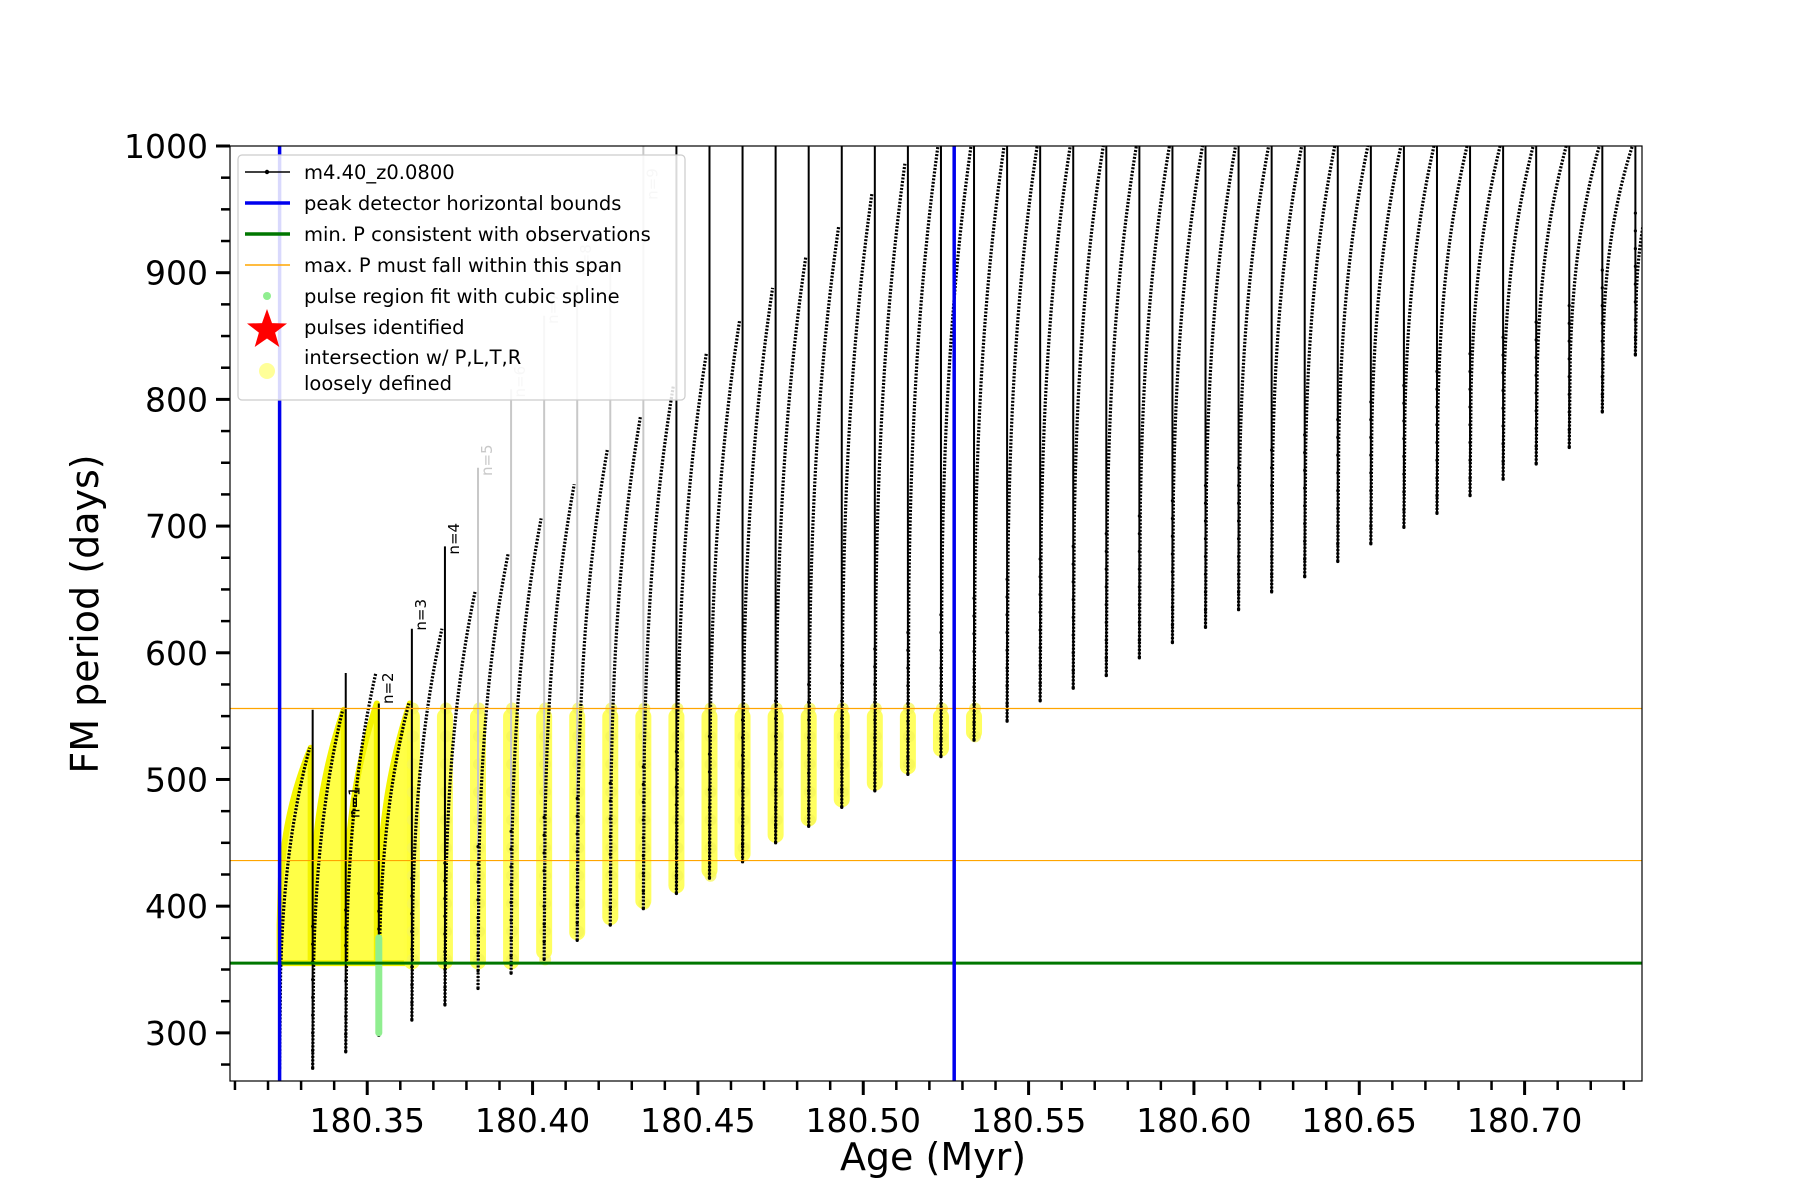 This screenshot has height=1200, width=1800. What do you see at coordinates (454, 539) in the screenshot?
I see `pulse-label: n=4` at bounding box center [454, 539].